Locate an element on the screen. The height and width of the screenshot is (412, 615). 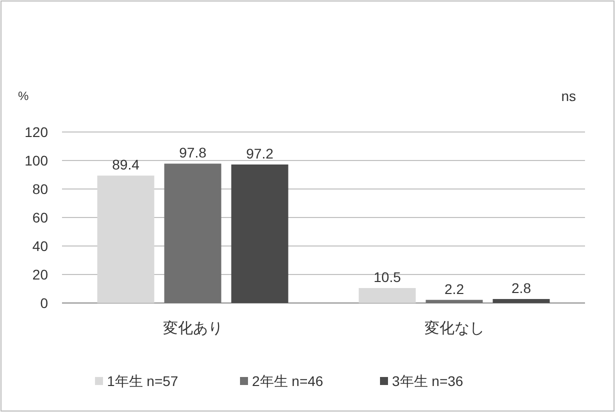
y-tick-label: 40 is located at coordinates (40, 246).